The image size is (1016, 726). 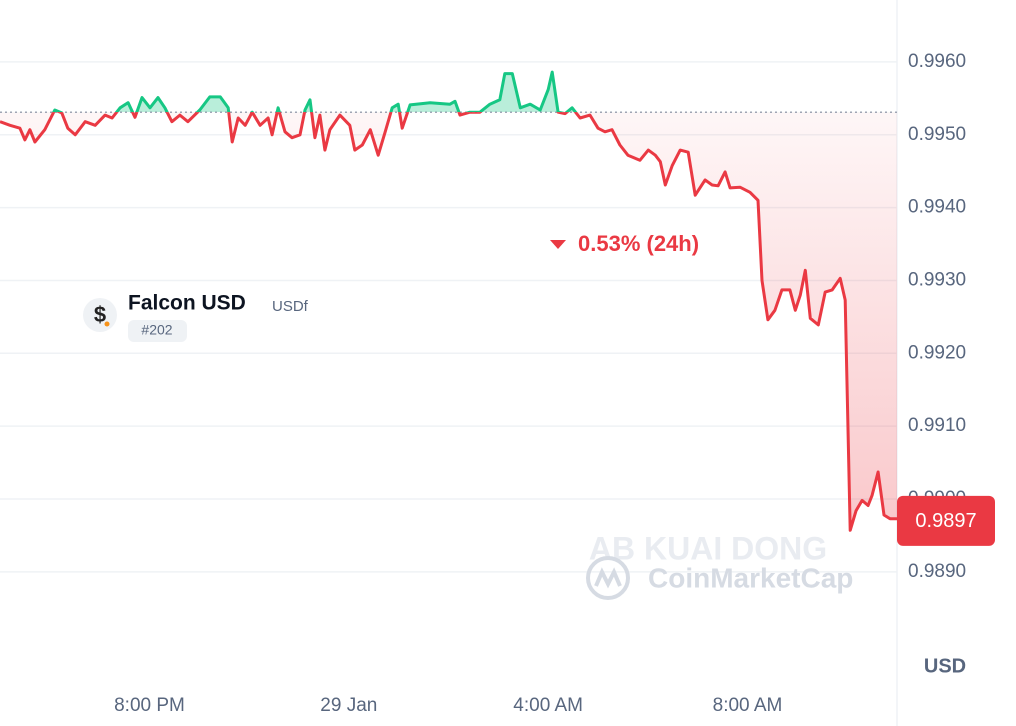 I want to click on y-tick-label: 0.9930, so click(x=937, y=279).